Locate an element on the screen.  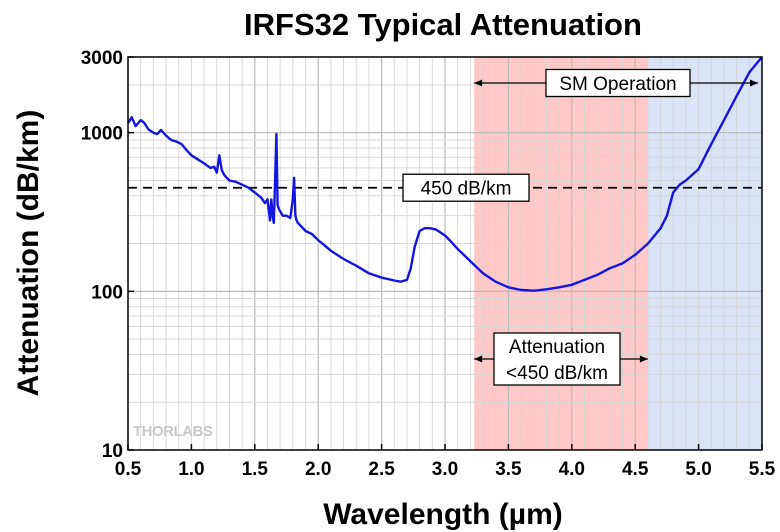
y-tick-label: 100 is located at coordinates (107, 292).